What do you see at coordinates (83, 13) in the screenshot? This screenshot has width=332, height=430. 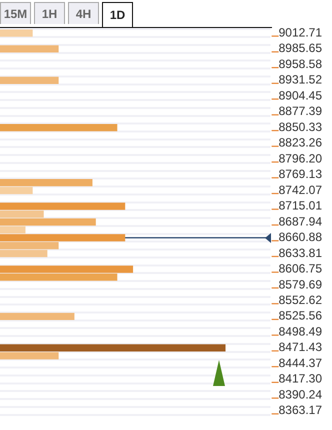 I see `text: 4H` at bounding box center [83, 13].